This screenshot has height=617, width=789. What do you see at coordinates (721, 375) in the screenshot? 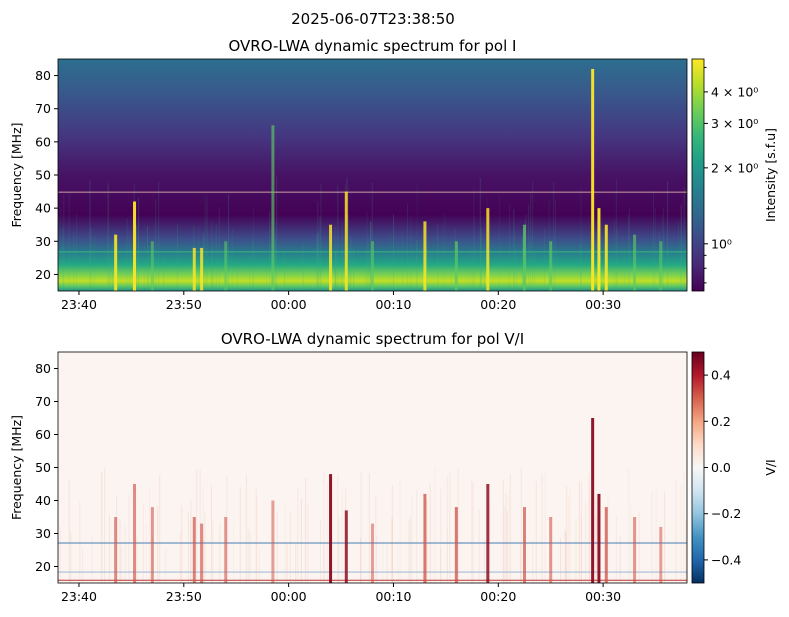
I see `colorbar-tick-label: 0.4` at bounding box center [721, 375].